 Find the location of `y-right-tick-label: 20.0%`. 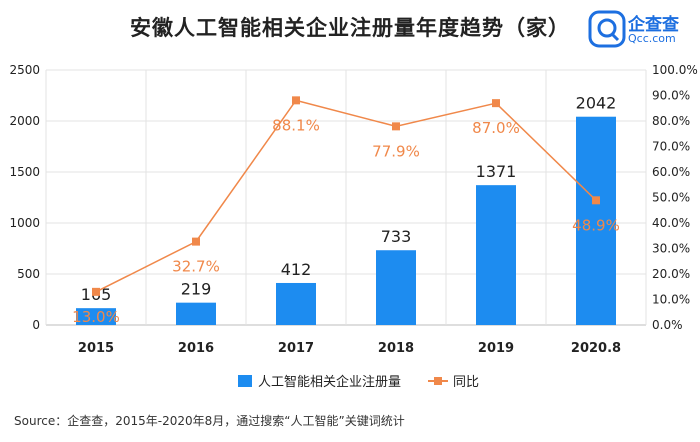

y-right-tick-label: 20.0% is located at coordinates (671, 274).